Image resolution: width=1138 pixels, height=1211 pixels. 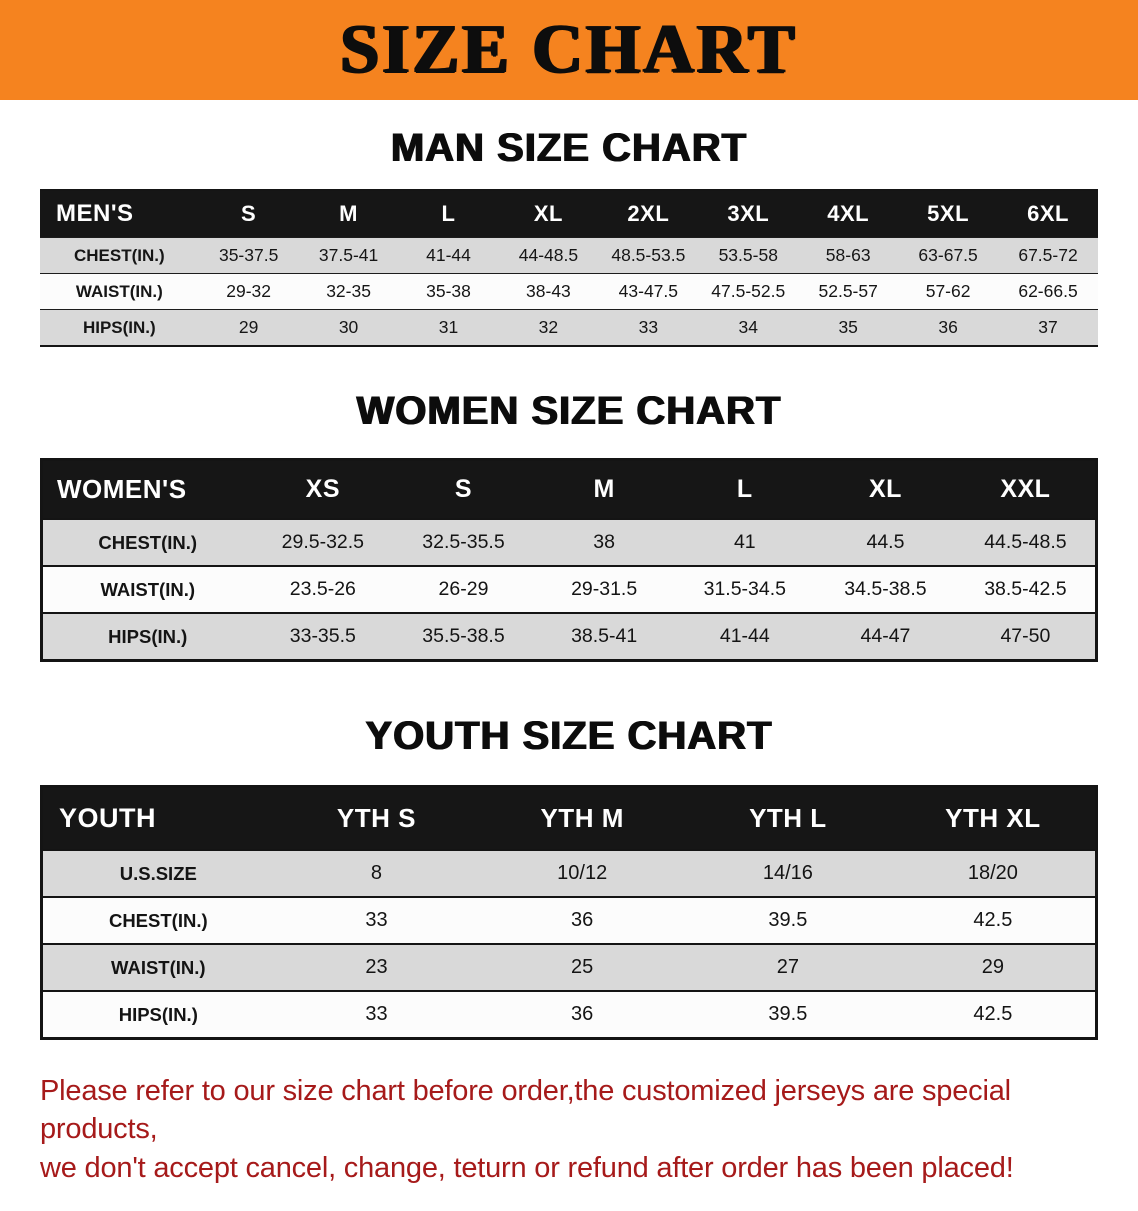 I want to click on size-value-cell: 18/20, so click(x=993, y=873).